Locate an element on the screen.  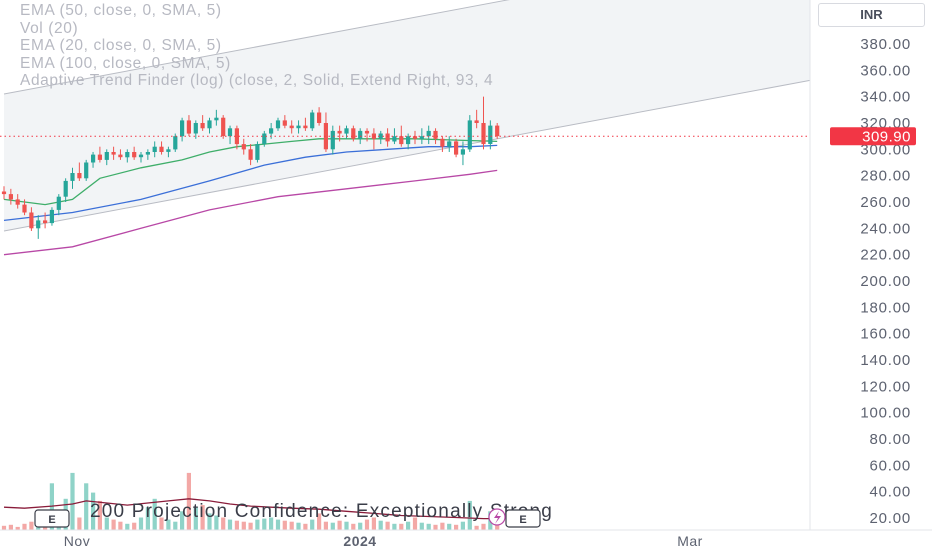
lightning-icon is located at coordinates (497, 517).